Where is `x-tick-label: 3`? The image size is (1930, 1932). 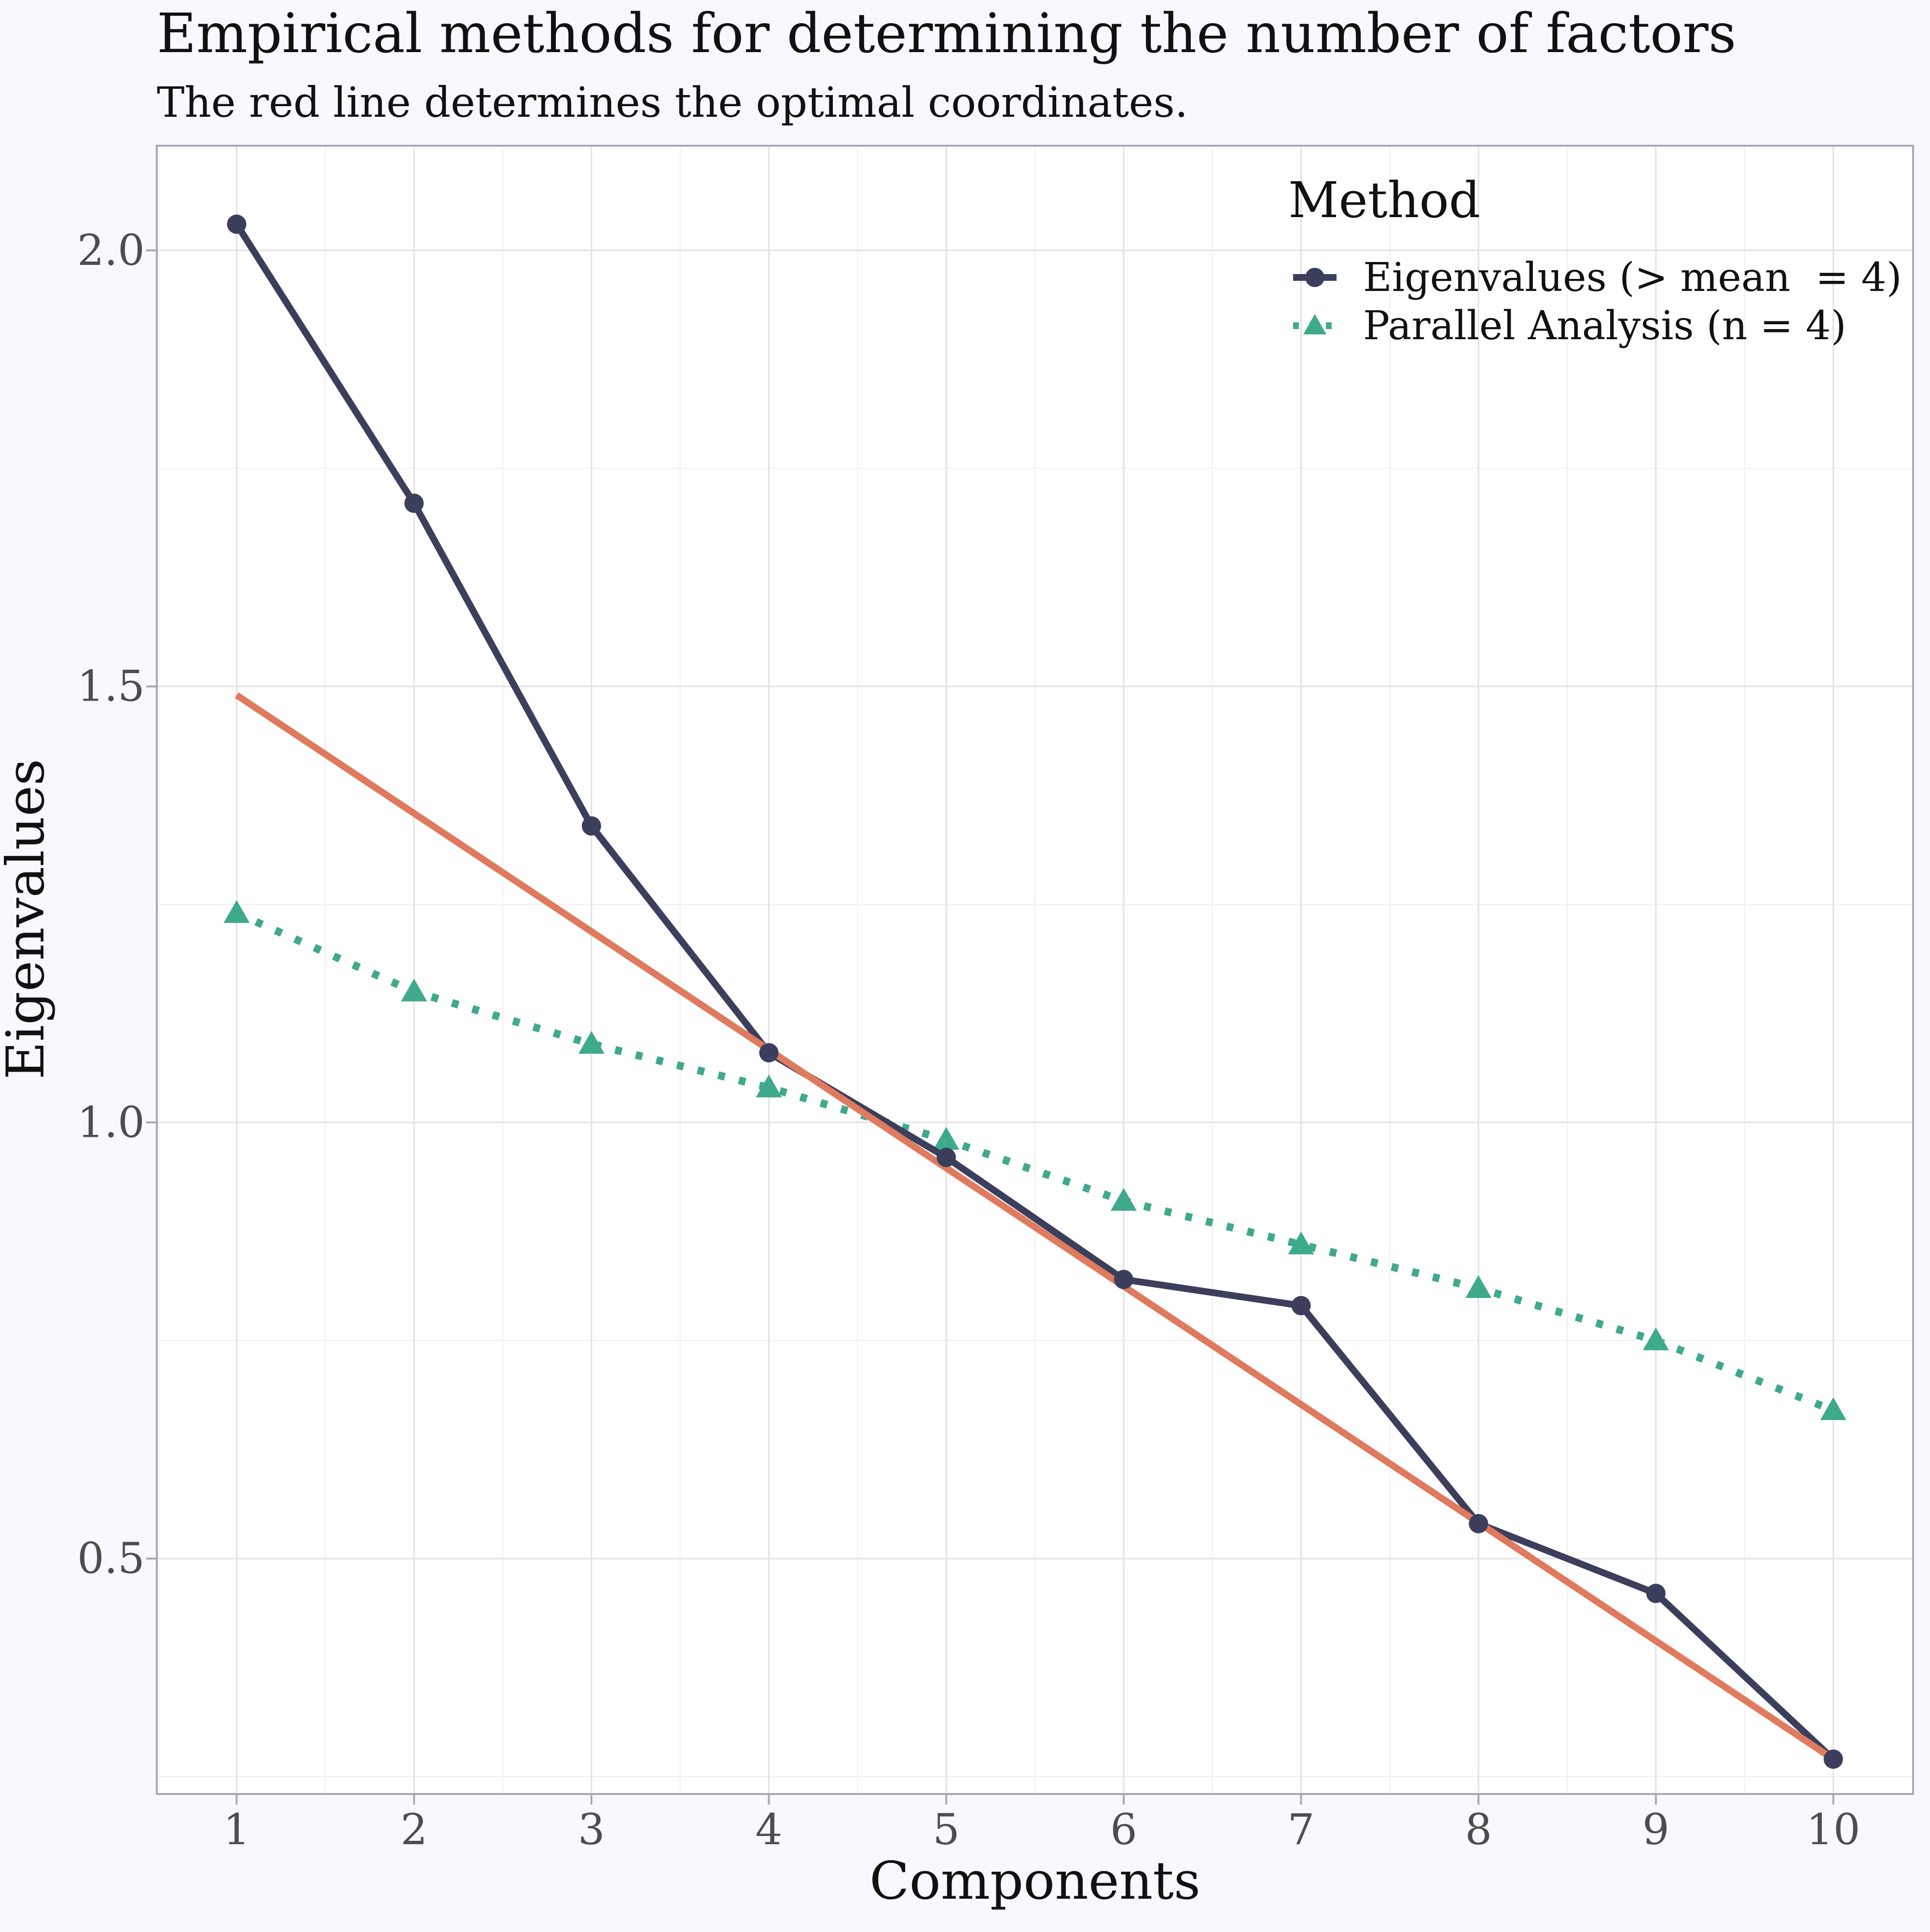 x-tick-label: 3 is located at coordinates (591, 1829).